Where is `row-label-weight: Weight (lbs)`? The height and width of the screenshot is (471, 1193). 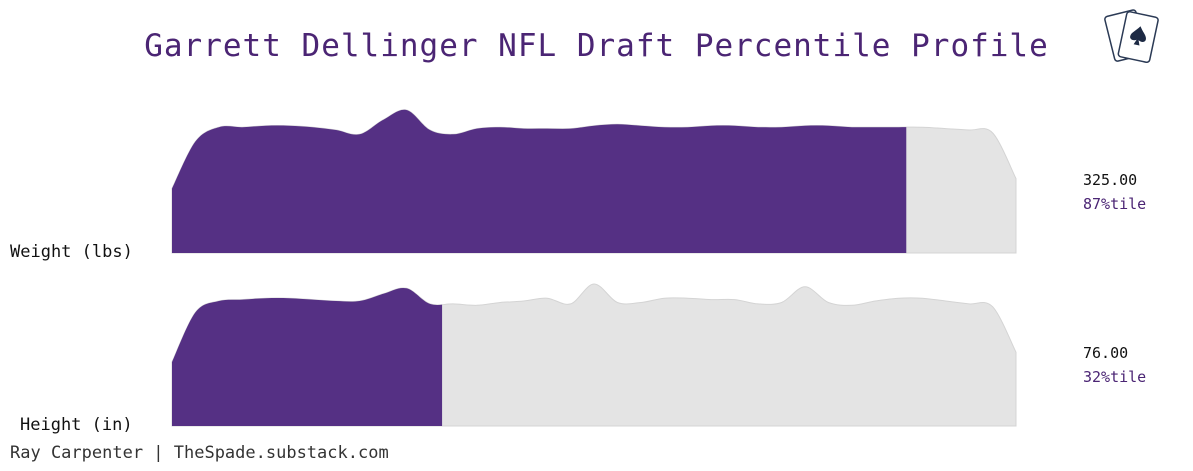 row-label-weight: Weight (lbs) is located at coordinates (71, 252).